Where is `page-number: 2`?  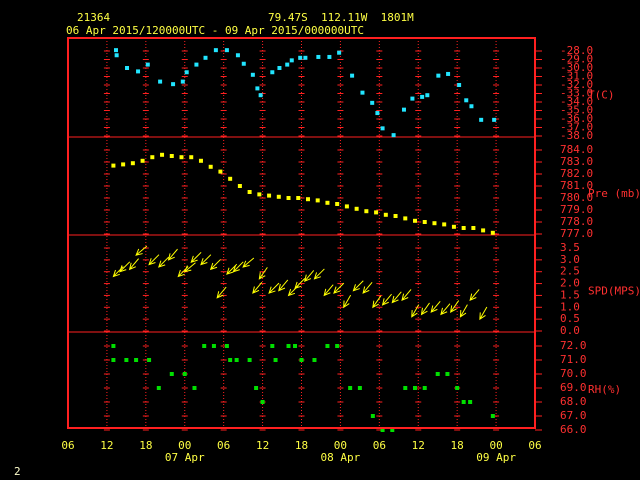 page-number: 2 is located at coordinates (17, 471).